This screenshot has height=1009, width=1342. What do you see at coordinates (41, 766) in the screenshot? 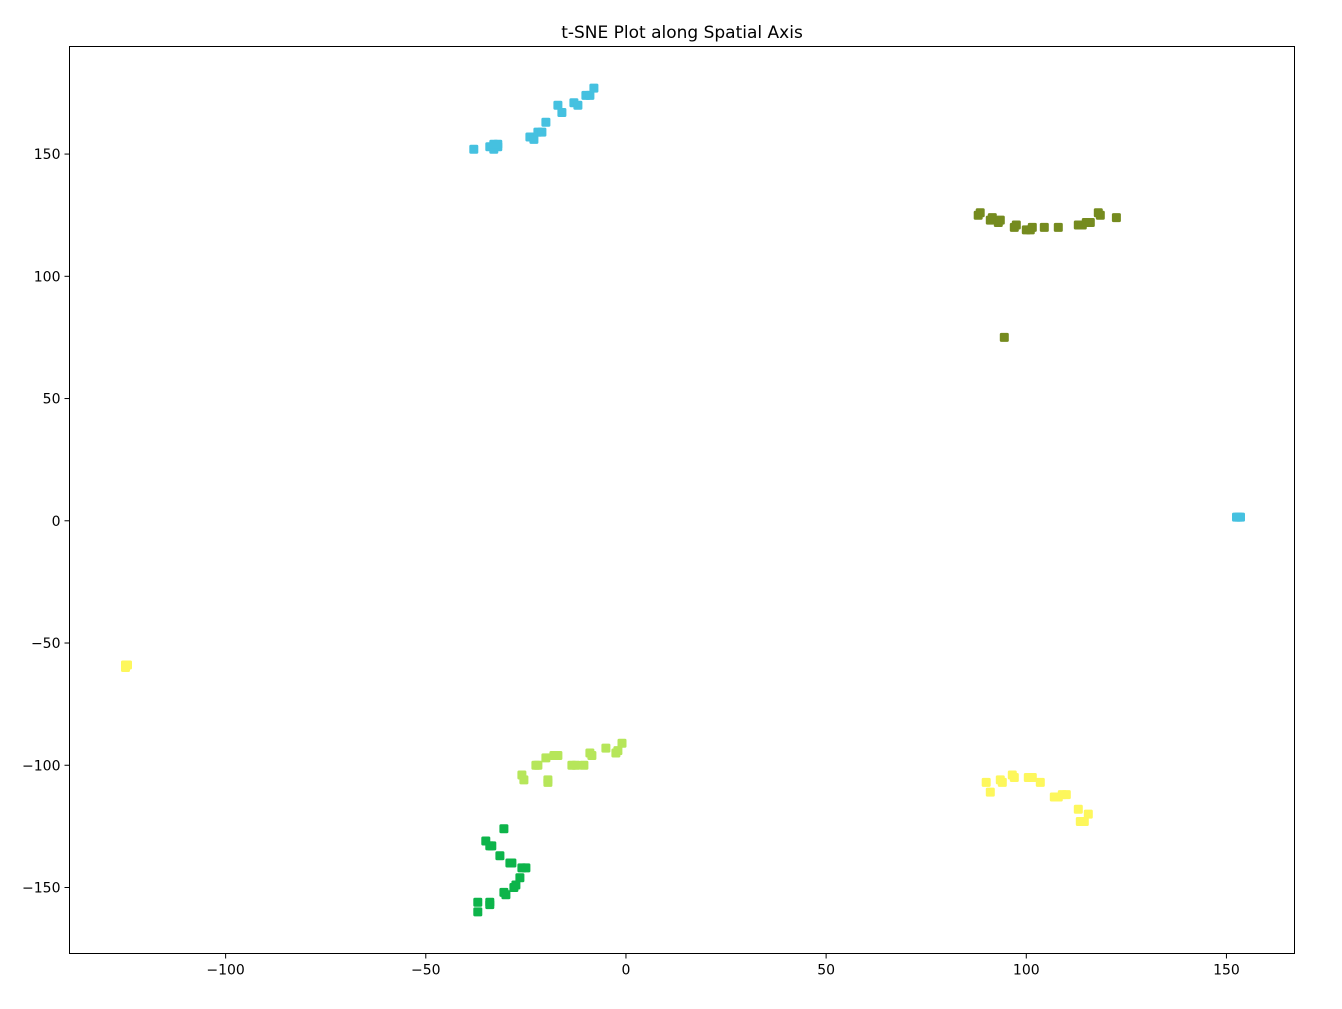
I see `y-tick-label: −100` at bounding box center [41, 766].